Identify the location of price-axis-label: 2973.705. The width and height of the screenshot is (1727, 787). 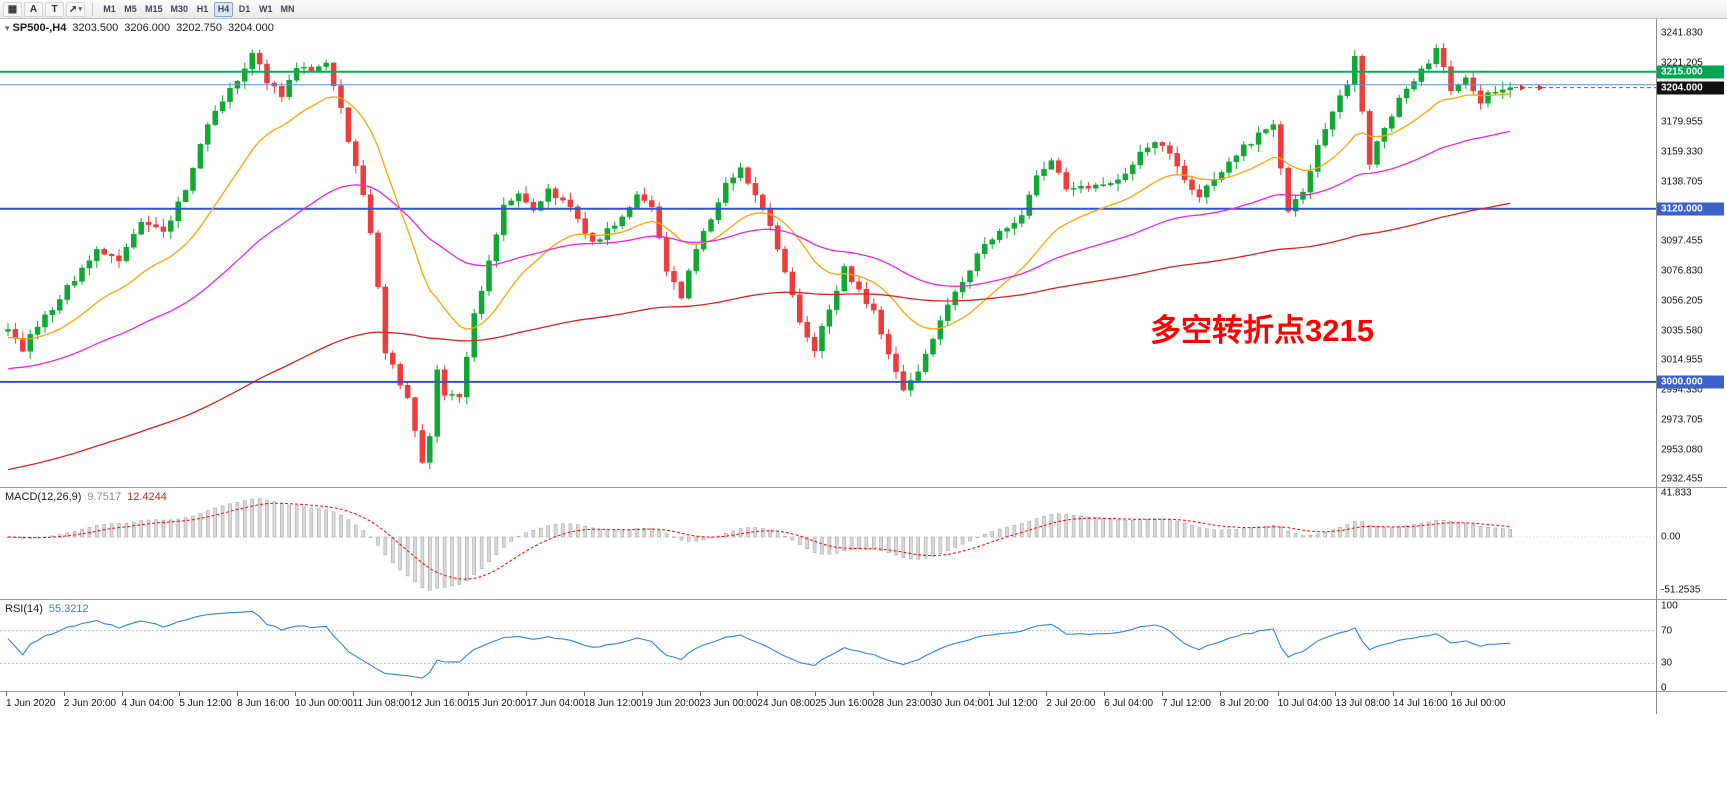
(1682, 420).